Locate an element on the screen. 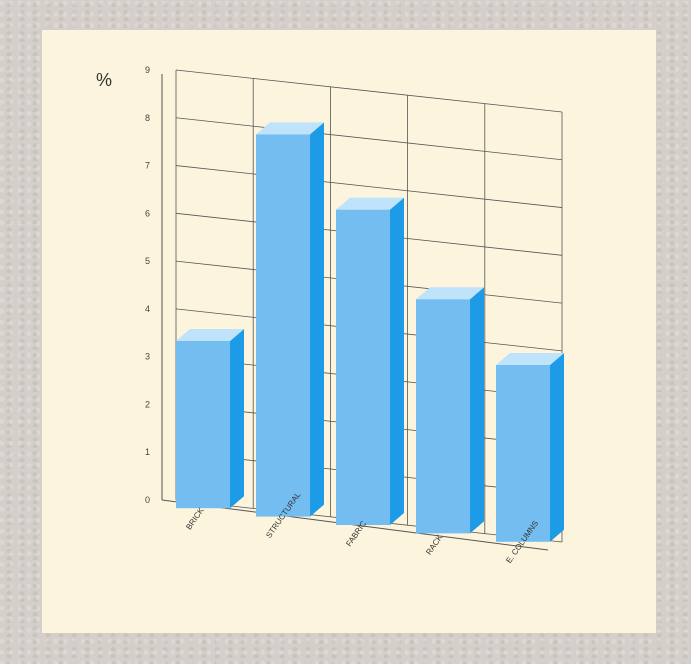  y-axis-unit-label: % is located at coordinates (104, 80).